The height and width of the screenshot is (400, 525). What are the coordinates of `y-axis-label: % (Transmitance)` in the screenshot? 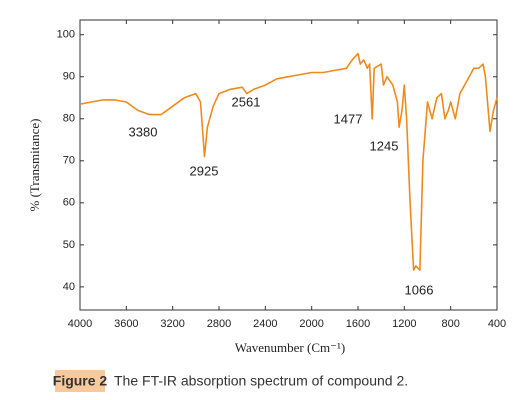 It's located at (34, 164).